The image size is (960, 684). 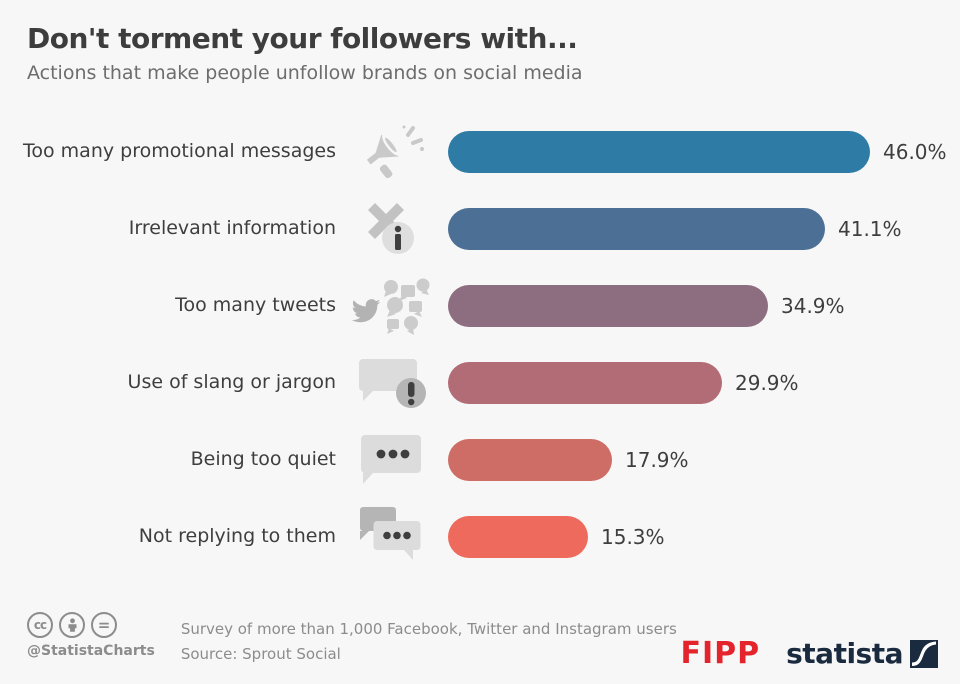 I want to click on category-label: Too many tweets, so click(x=255, y=304).